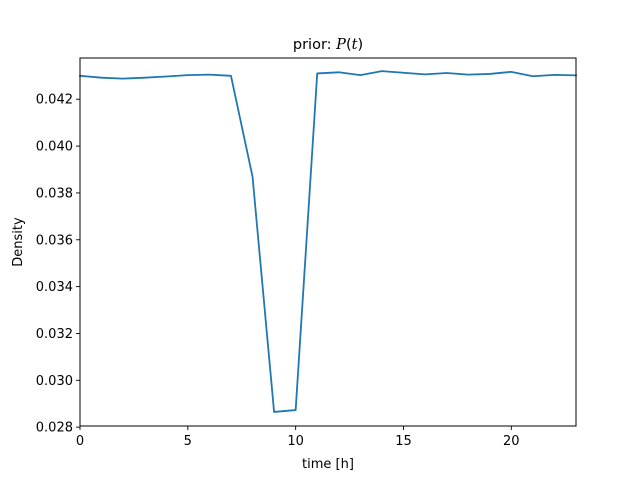 This screenshot has height=480, width=640. What do you see at coordinates (355, 45) in the screenshot?
I see `chart-title-math-var: t` at bounding box center [355, 45].